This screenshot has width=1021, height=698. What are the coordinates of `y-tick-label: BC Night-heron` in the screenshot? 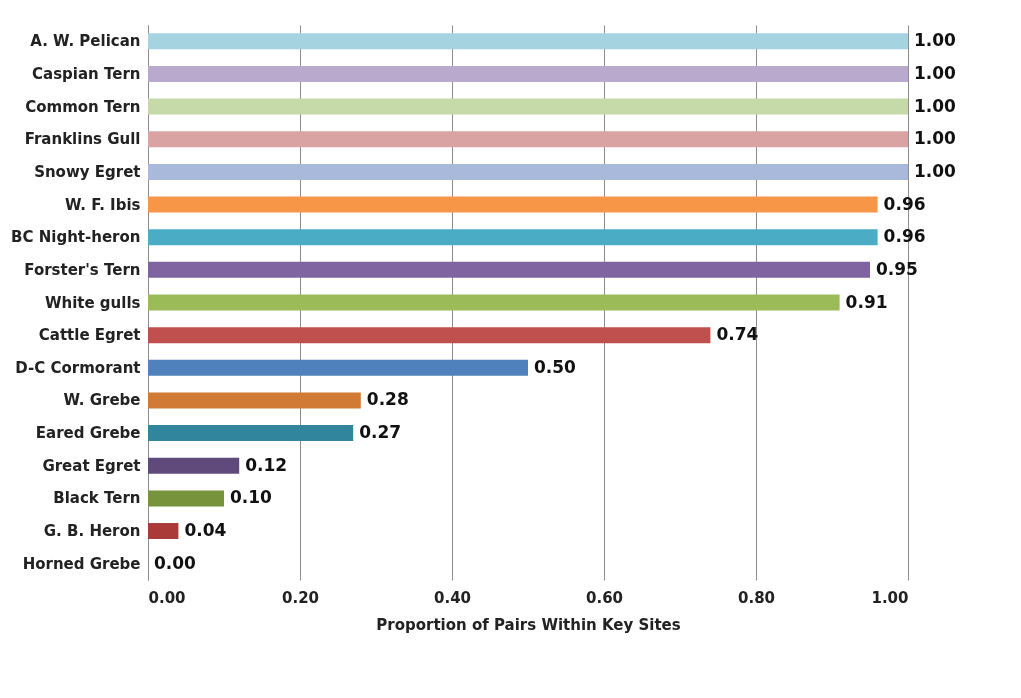 It's located at (76, 237).